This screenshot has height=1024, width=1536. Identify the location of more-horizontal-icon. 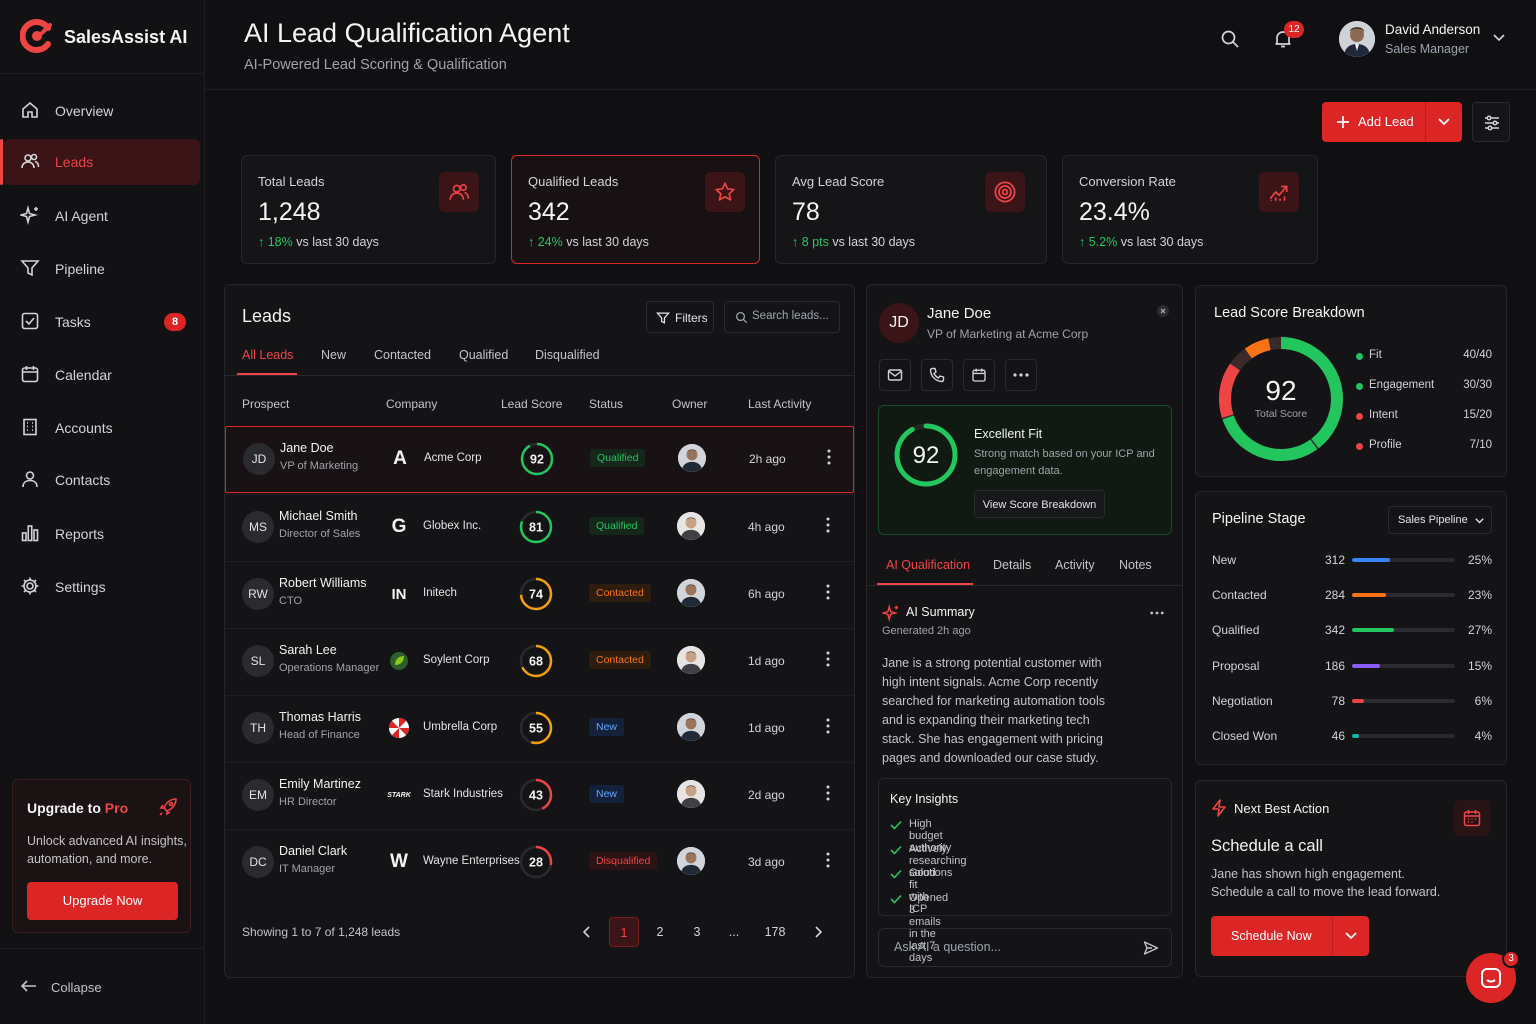
(1157, 613).